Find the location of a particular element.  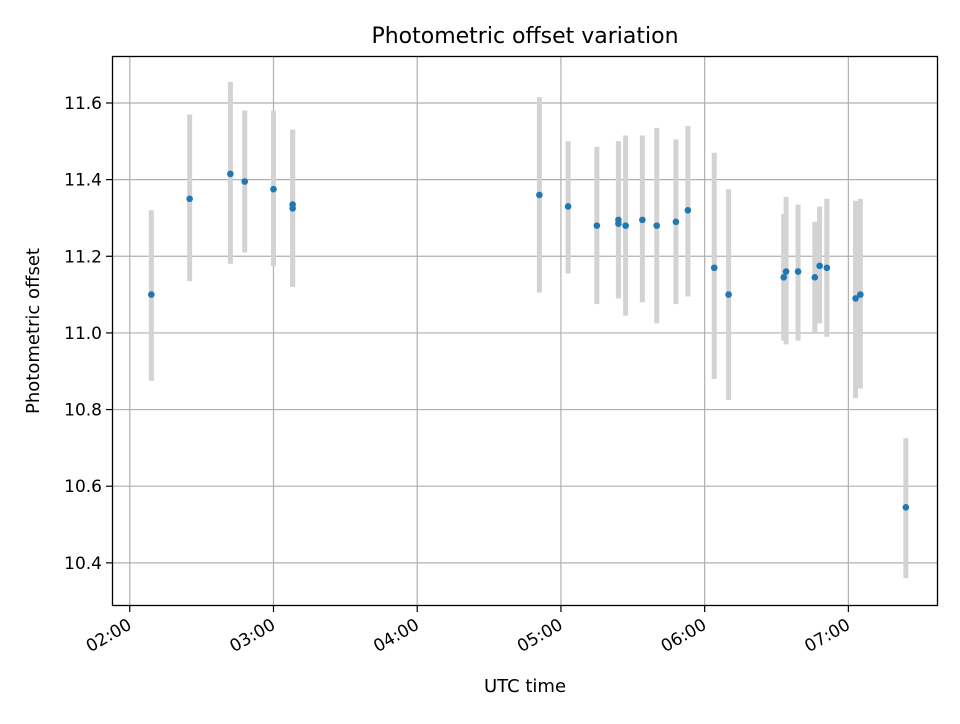

y-tick-label: 10.6 is located at coordinates (83, 487).